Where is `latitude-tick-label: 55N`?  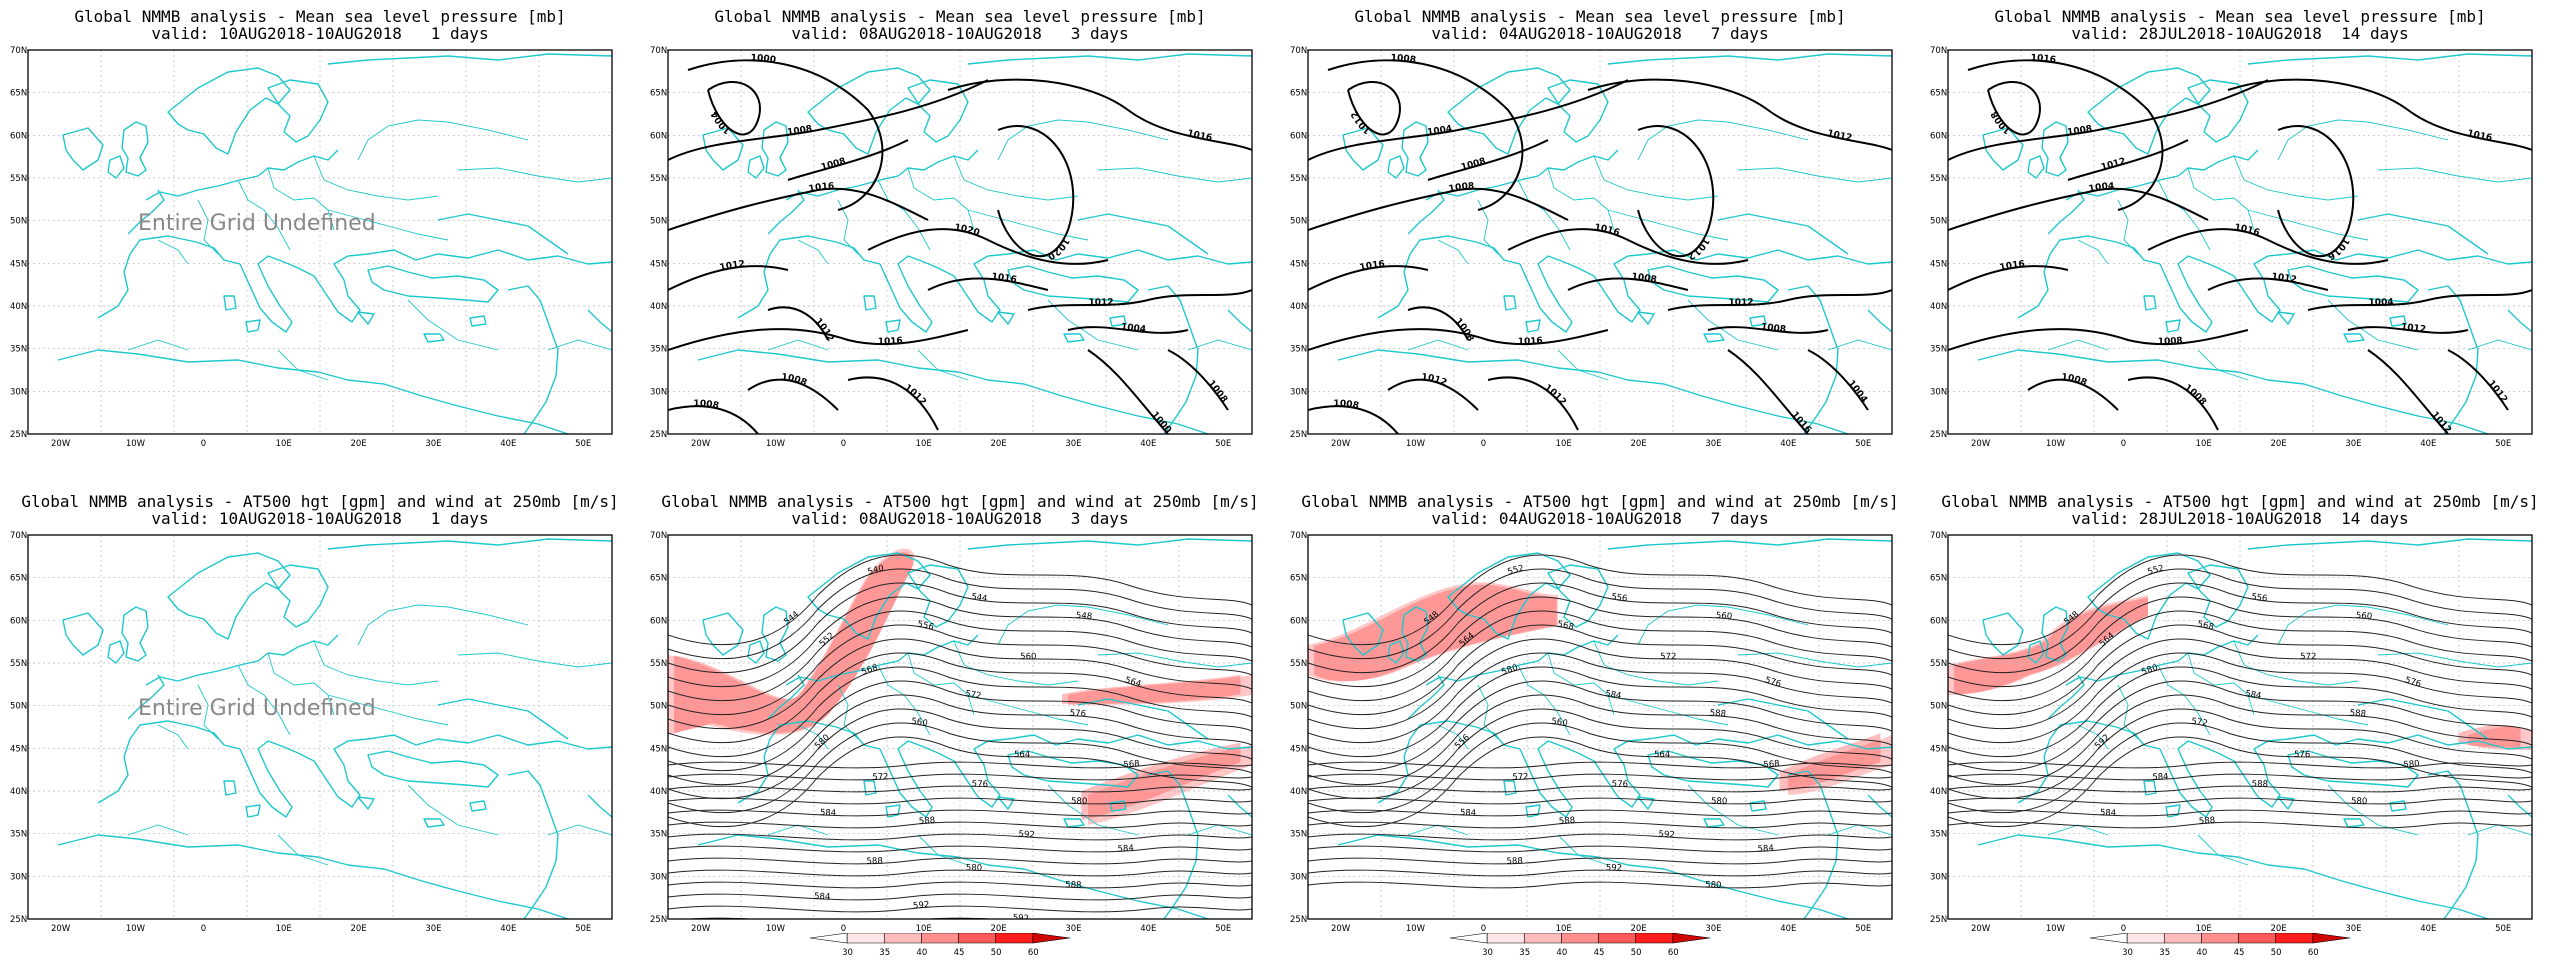
latitude-tick-label: 55N is located at coordinates (658, 664).